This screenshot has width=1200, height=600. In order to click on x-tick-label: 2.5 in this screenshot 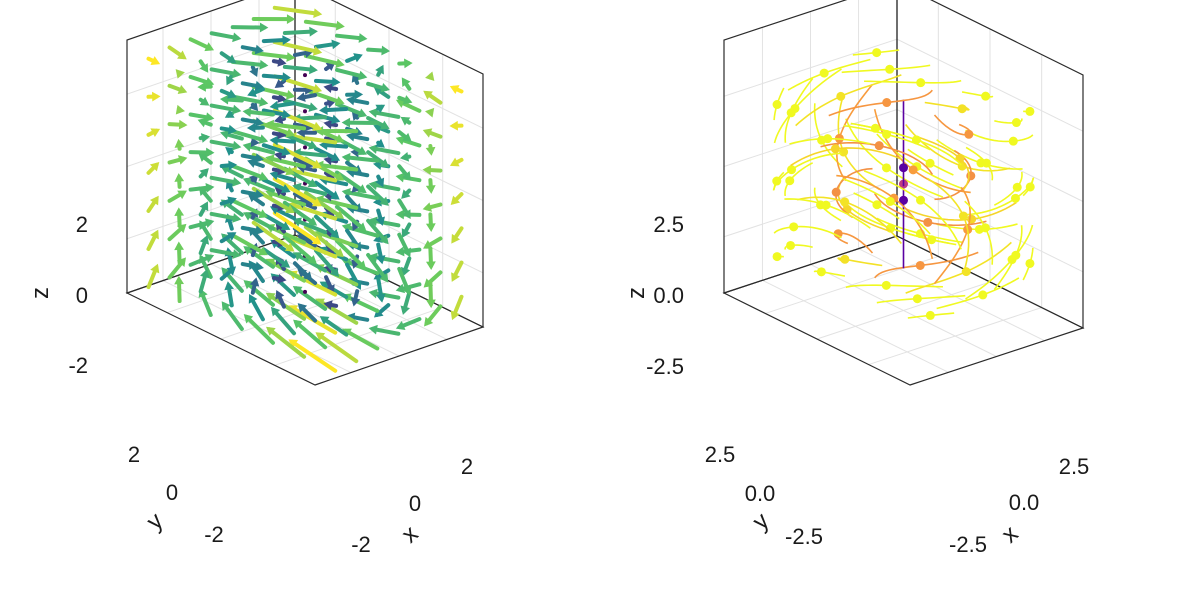, I will do `click(1074, 466)`.